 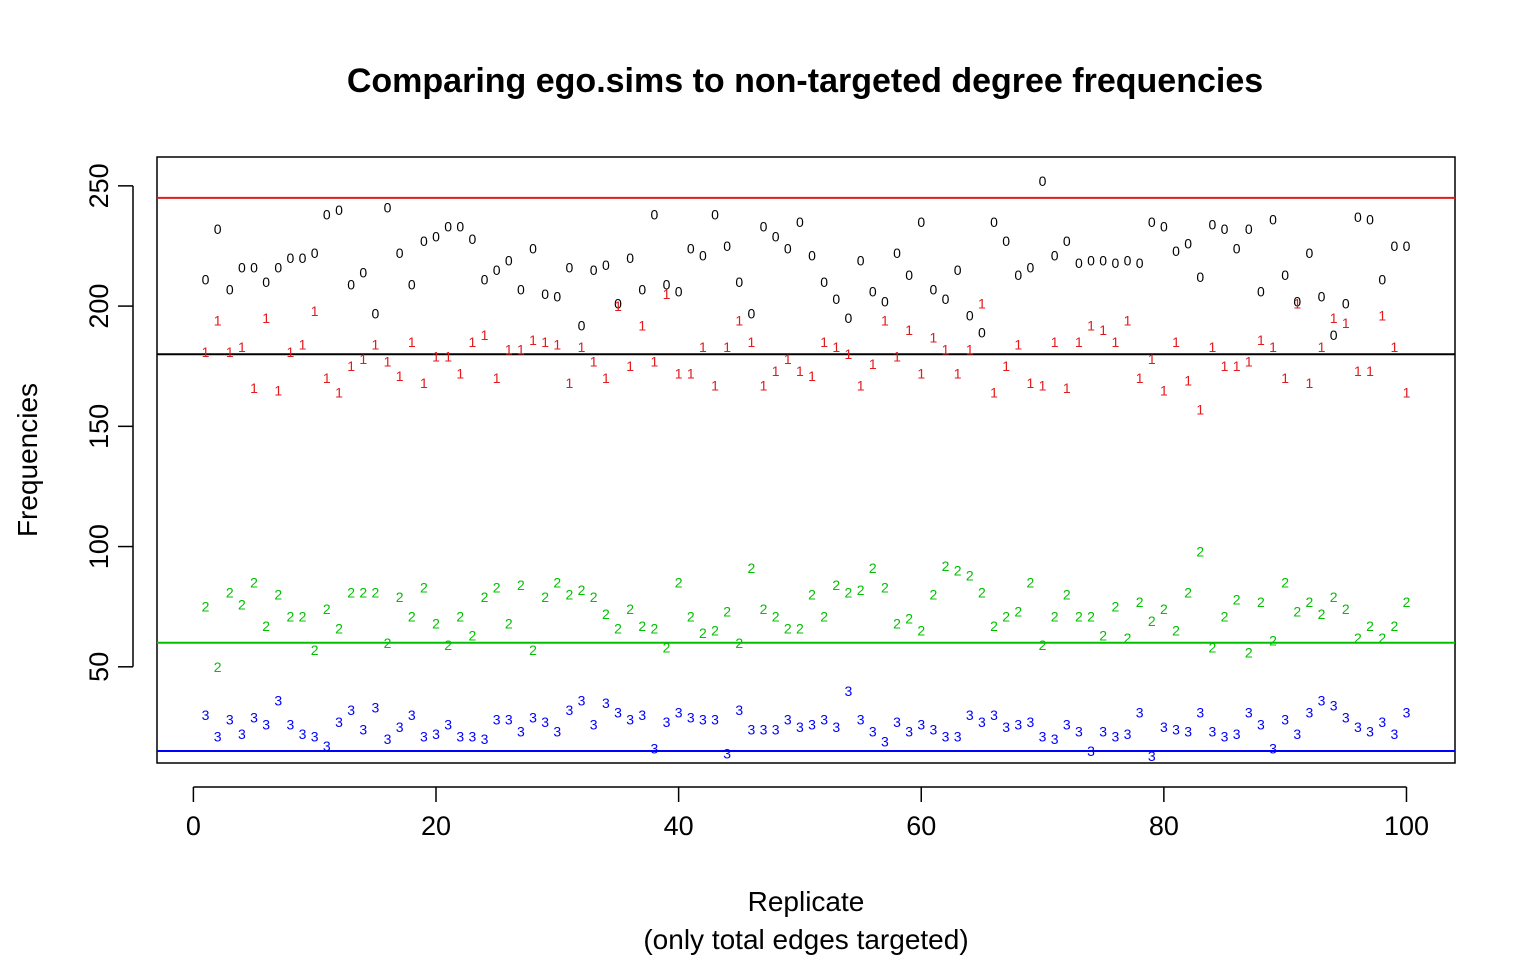 I want to click on x-tick-label: 100, so click(x=1406, y=826).